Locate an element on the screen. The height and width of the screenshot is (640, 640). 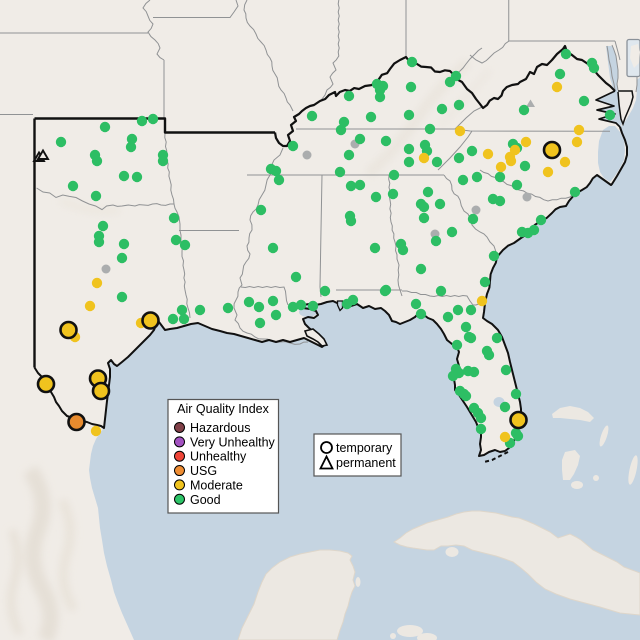
svg-text: Unhealthy is located at coordinates (218, 457).